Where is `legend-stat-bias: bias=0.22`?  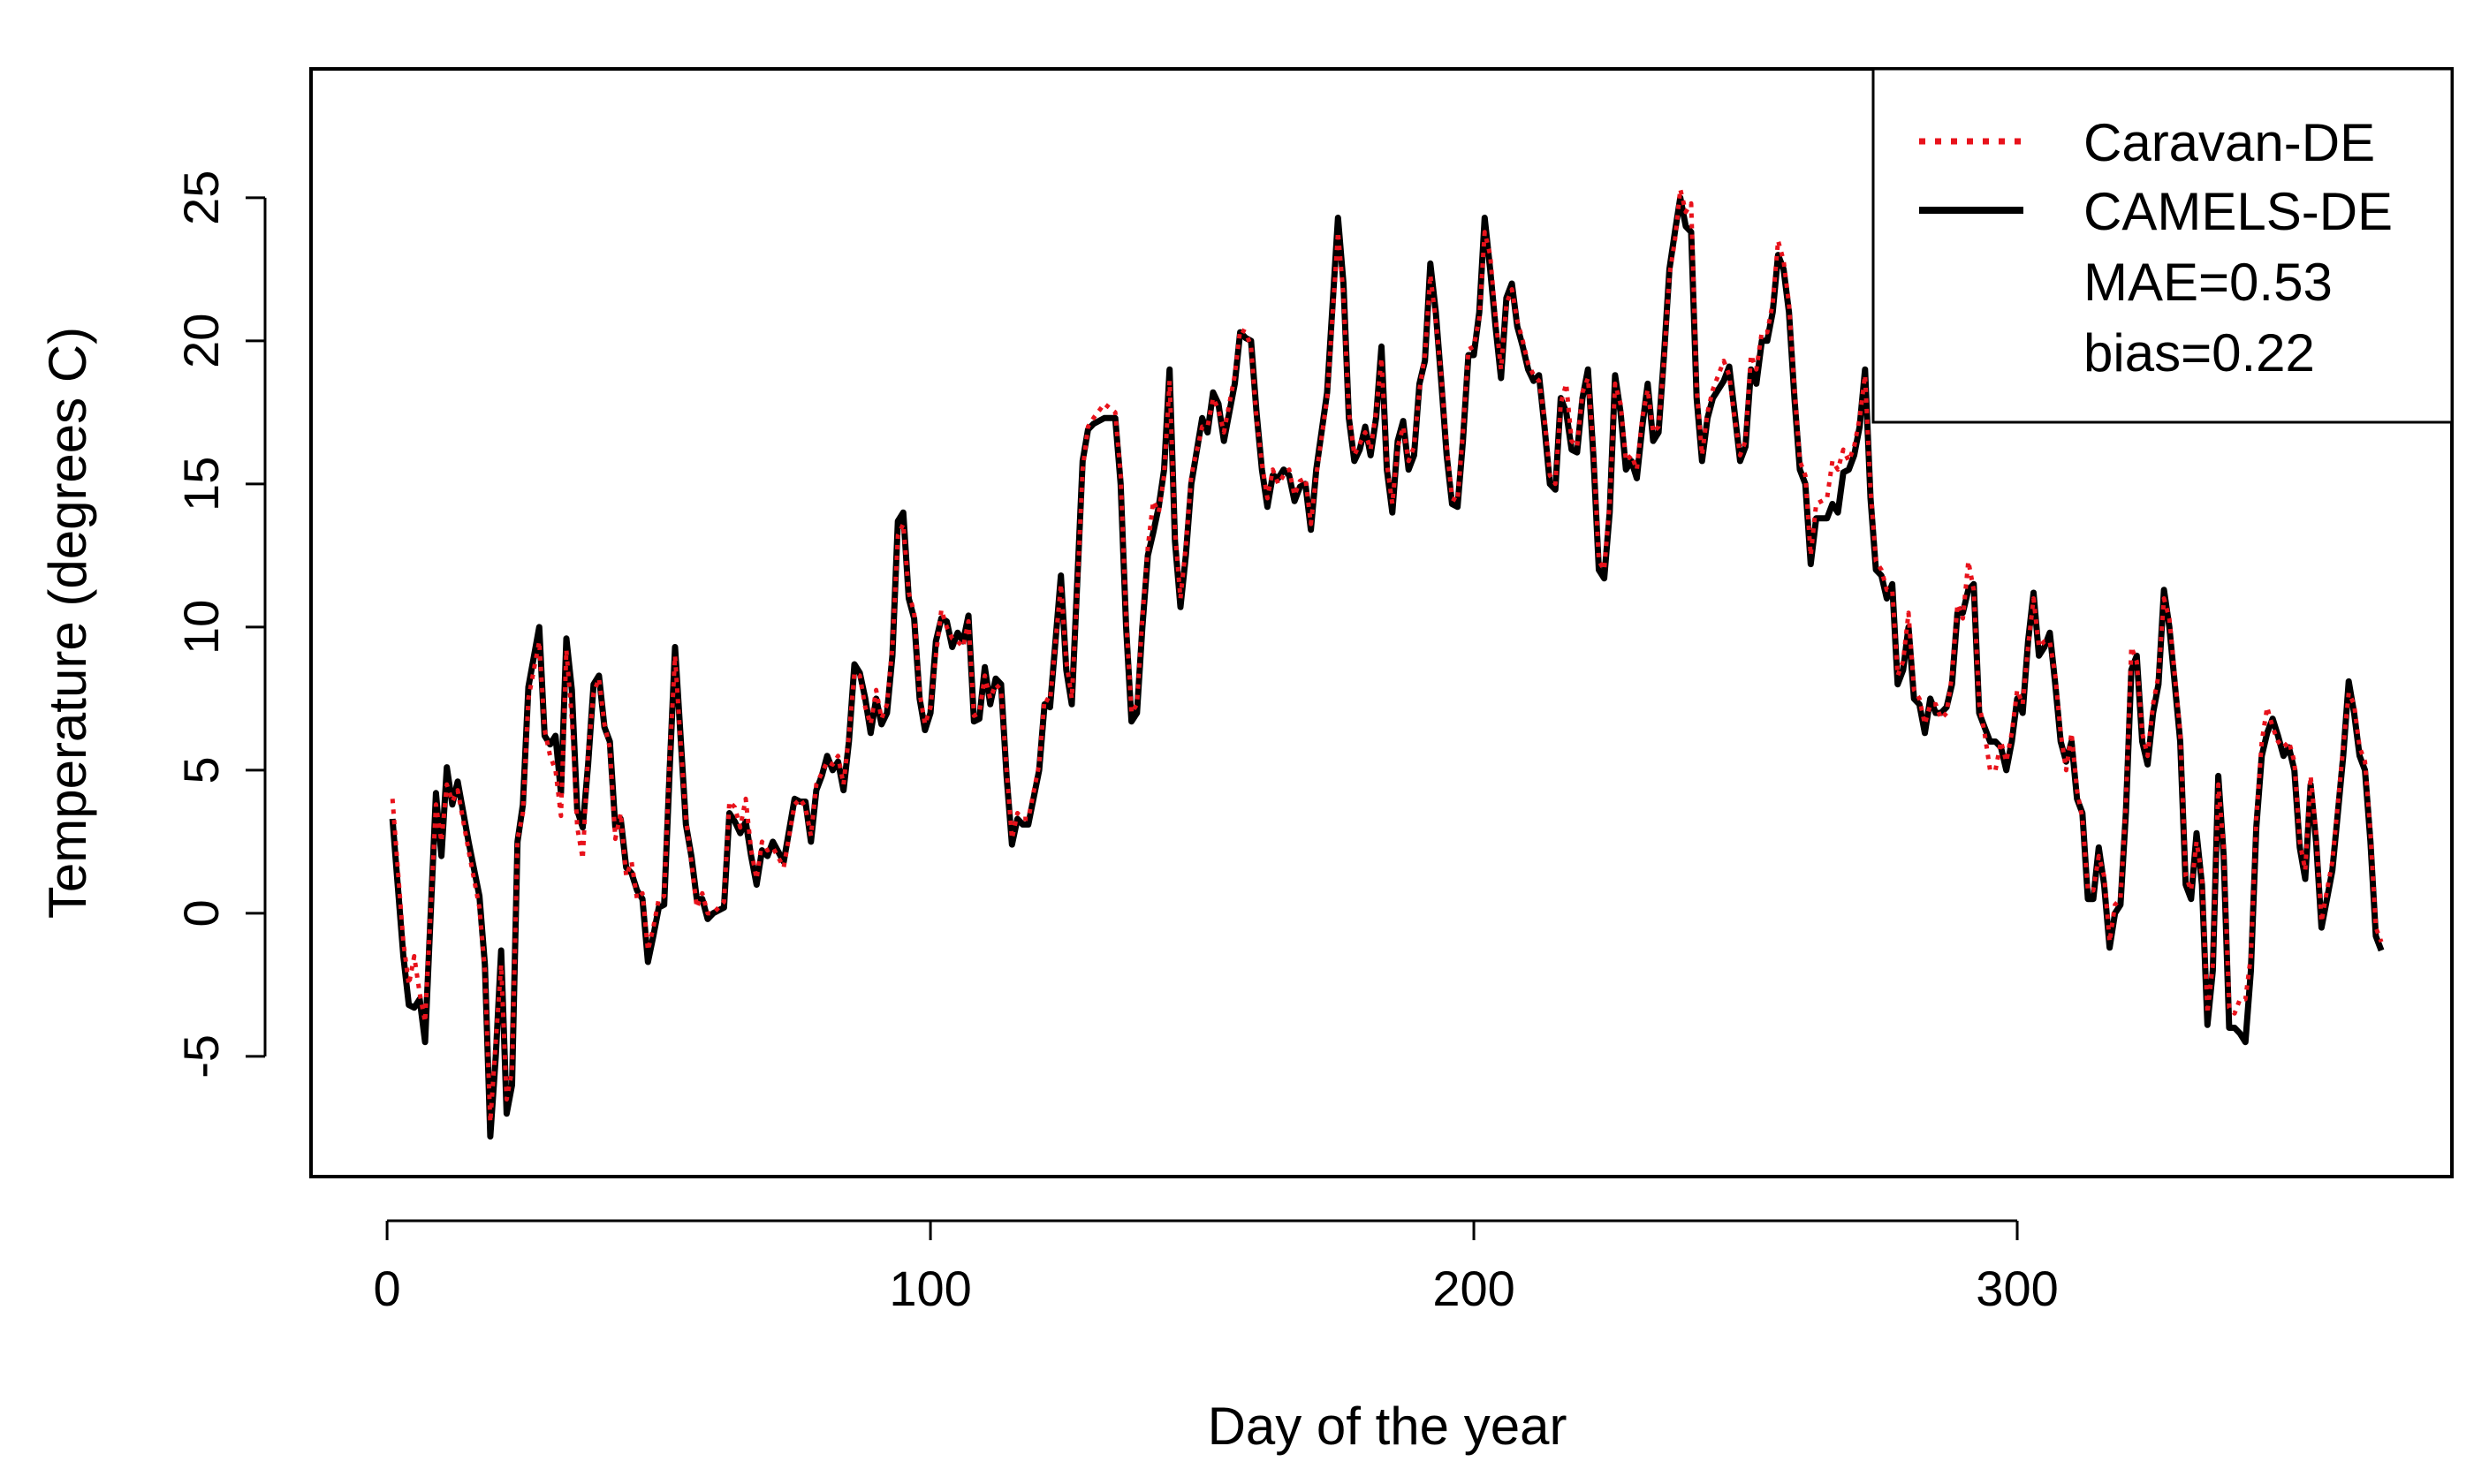 legend-stat-bias: bias=0.22 is located at coordinates (2199, 352).